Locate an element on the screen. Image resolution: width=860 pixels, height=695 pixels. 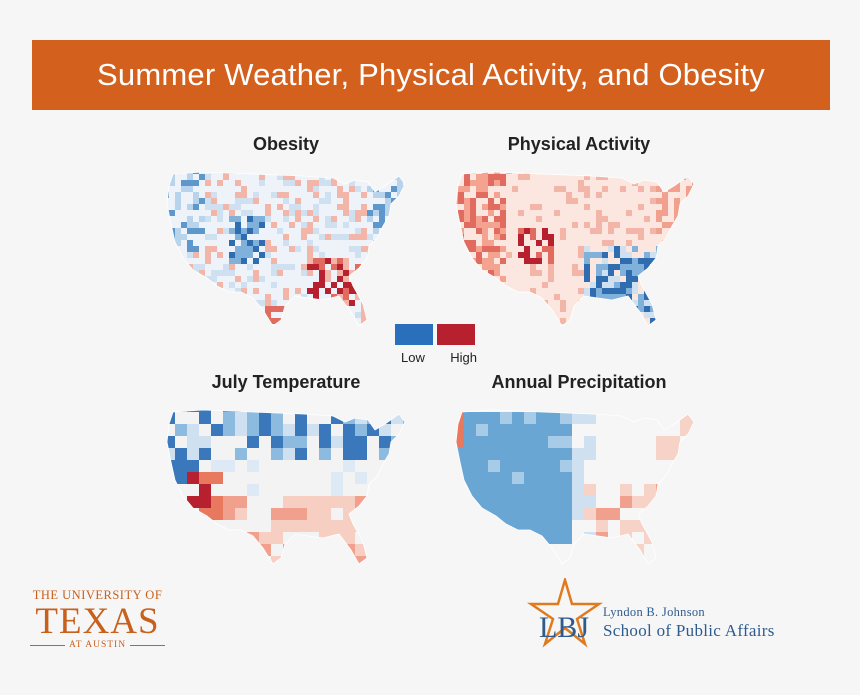
map-july-temperature is located at coordinates (288, 487).